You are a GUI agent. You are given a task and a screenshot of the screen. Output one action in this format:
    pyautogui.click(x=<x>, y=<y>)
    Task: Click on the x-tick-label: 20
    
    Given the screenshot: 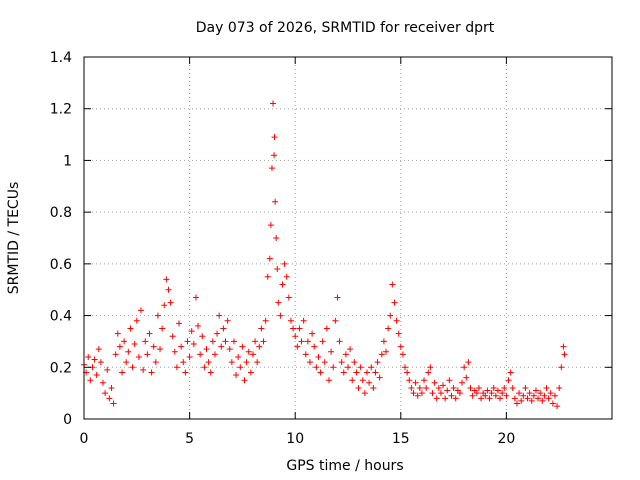 What is the action you would take?
    pyautogui.click(x=506, y=439)
    